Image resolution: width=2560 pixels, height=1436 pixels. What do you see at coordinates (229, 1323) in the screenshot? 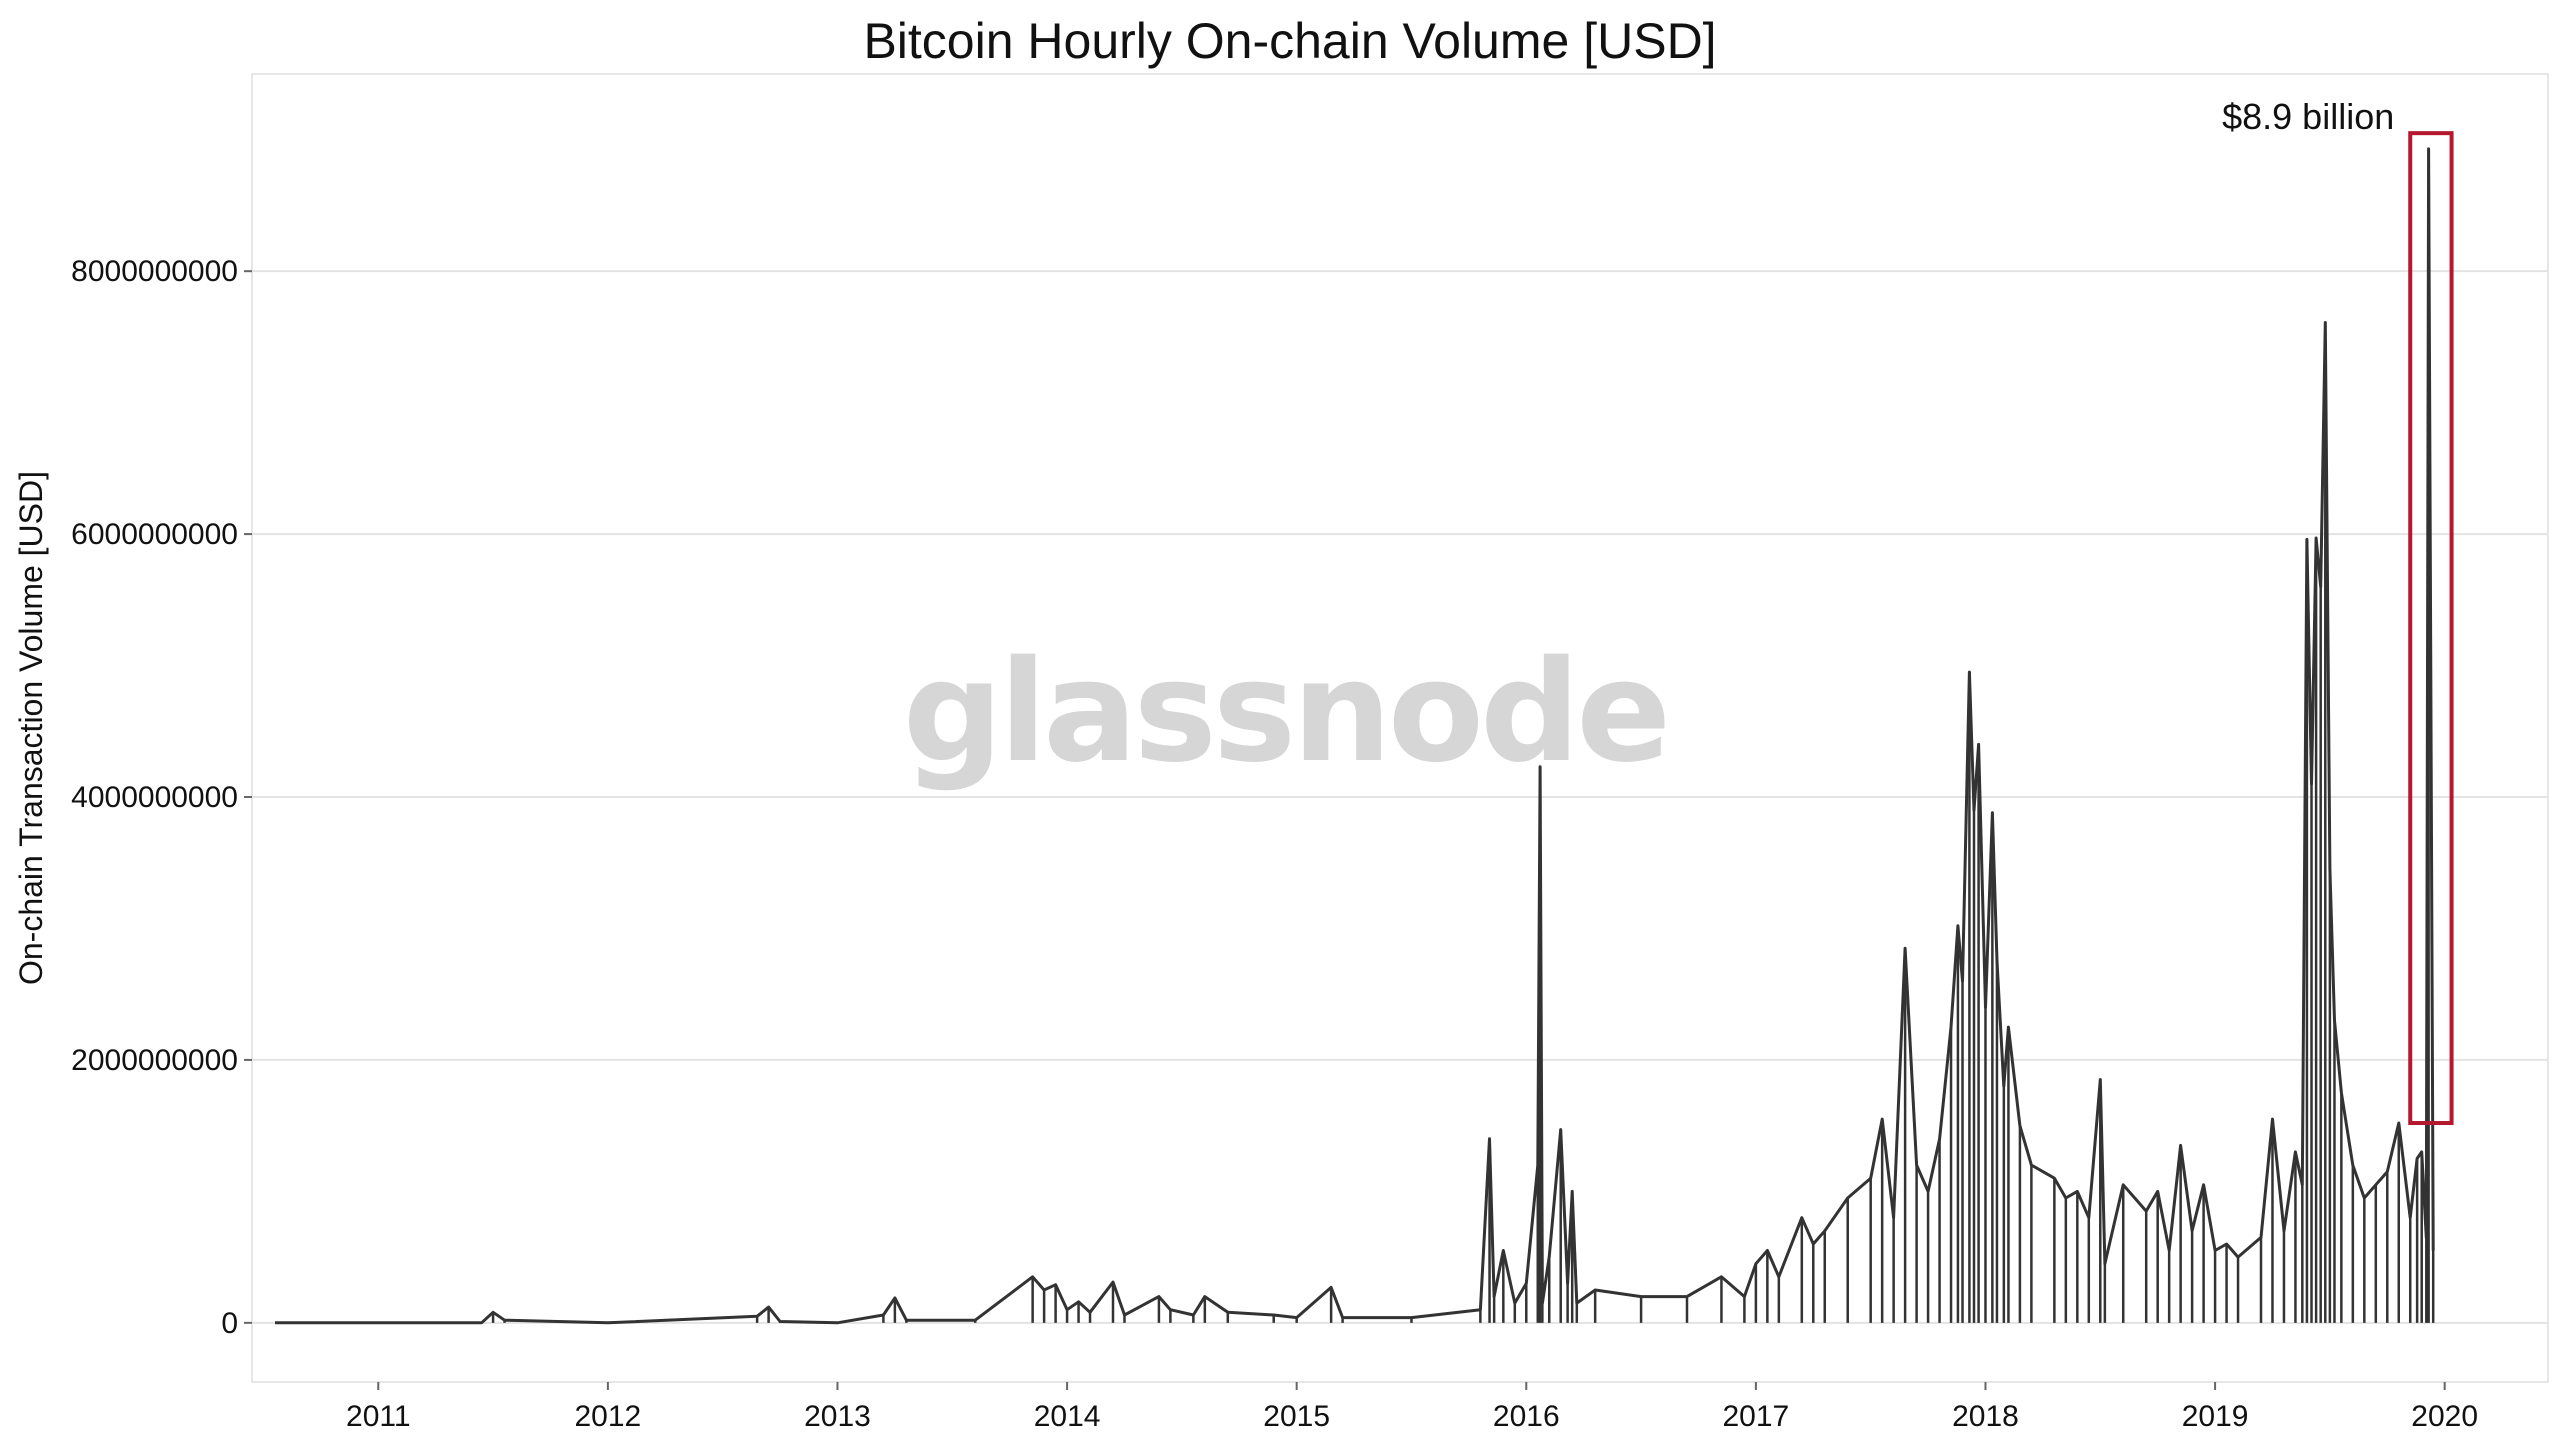
I see `y-tick-label: 0` at bounding box center [229, 1323].